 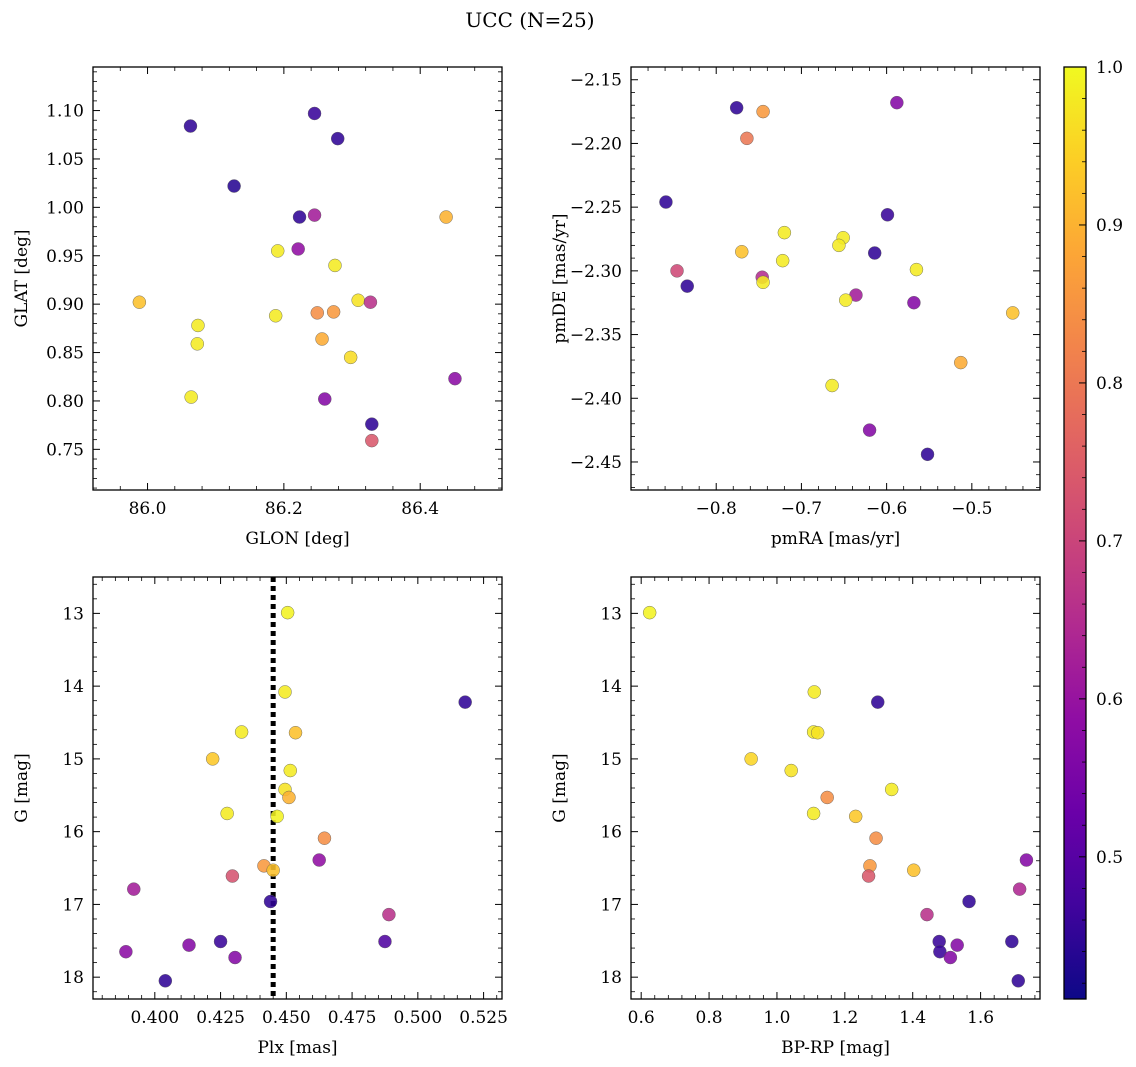 I want to click on y-tick-label: −2.45, so click(x=596, y=463).